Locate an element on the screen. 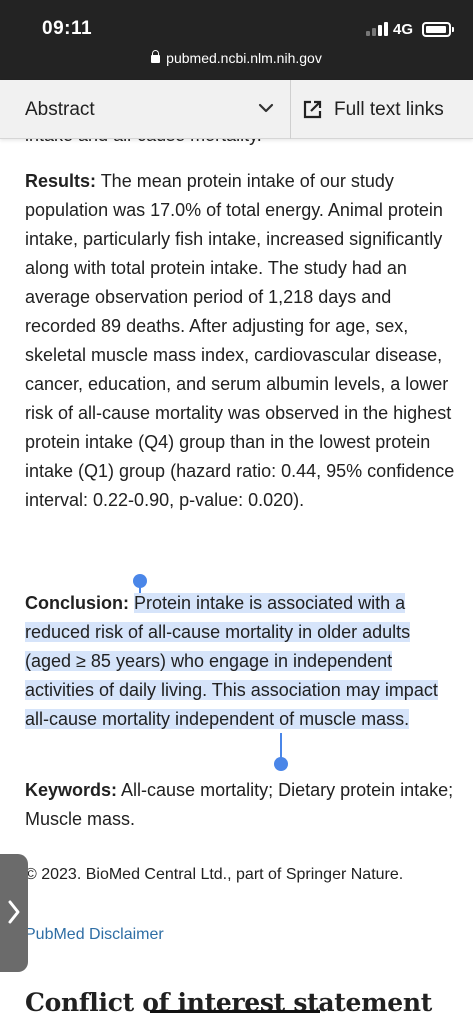  conclusion-heading: Conclusion: is located at coordinates (77, 603).